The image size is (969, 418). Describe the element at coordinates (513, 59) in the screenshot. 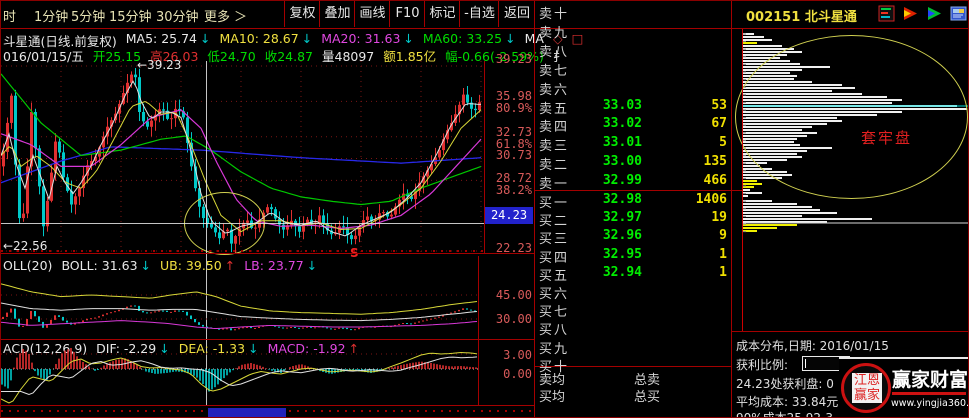

I see `main-axis-label: 39.23` at that location.